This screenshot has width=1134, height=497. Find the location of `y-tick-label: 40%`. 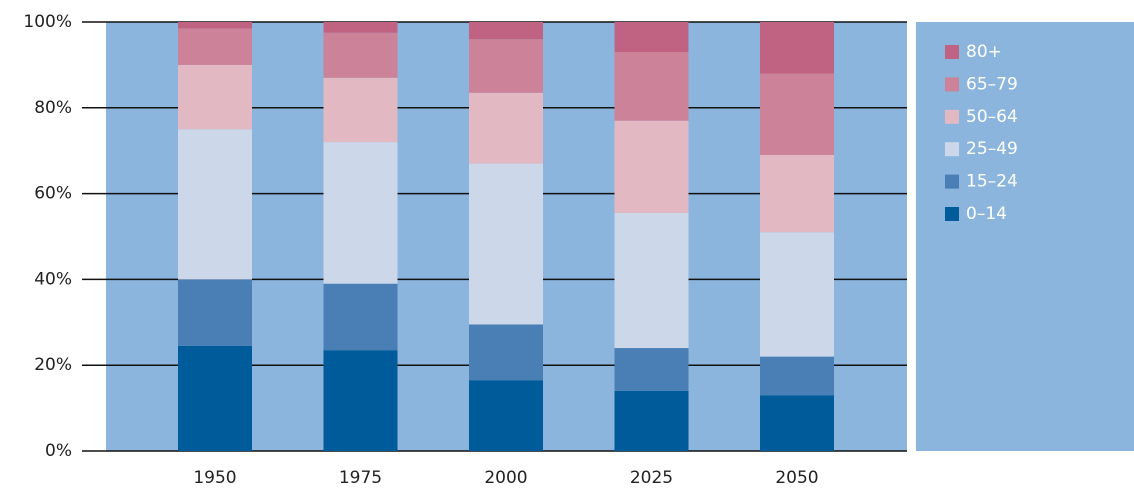

y-tick-label: 40% is located at coordinates (53, 279).